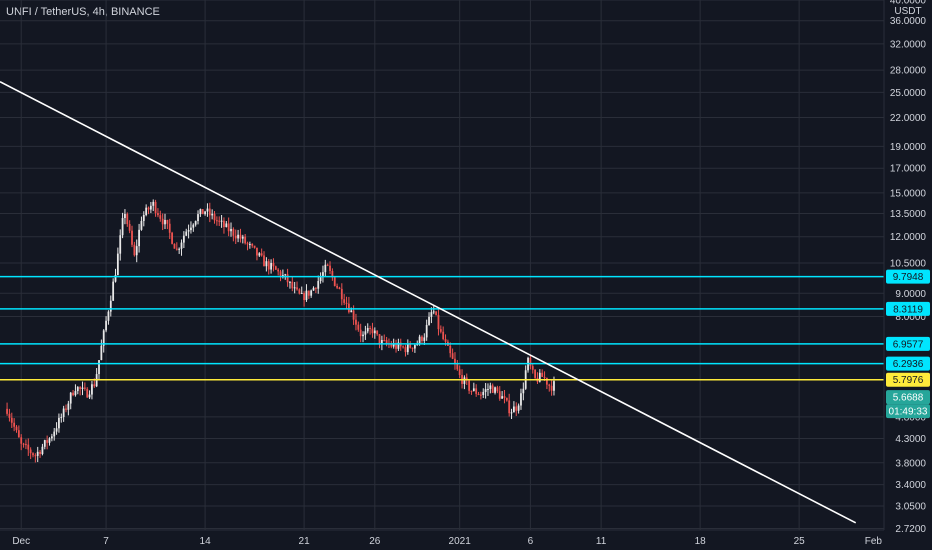 The image size is (932, 550). What do you see at coordinates (375, 541) in the screenshot?
I see `x-tick-label: 26` at bounding box center [375, 541].